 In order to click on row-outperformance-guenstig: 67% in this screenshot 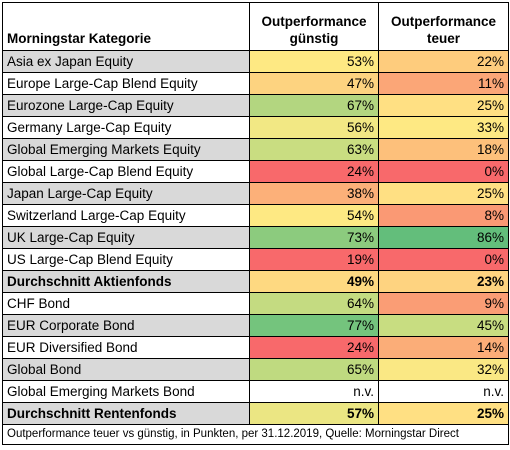, I will do `click(314, 105)`.